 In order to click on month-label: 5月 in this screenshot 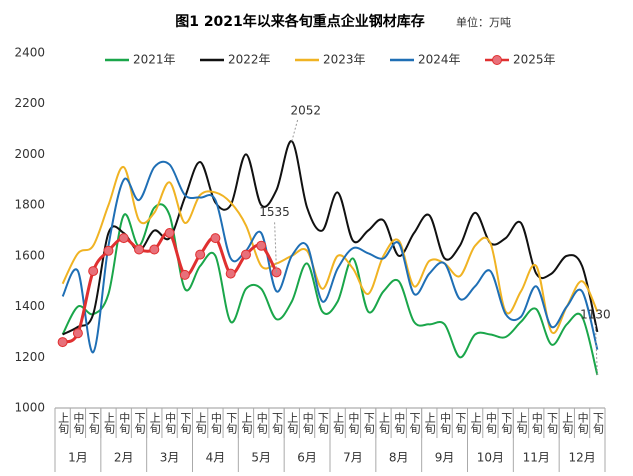, I will do `click(261, 458)`.